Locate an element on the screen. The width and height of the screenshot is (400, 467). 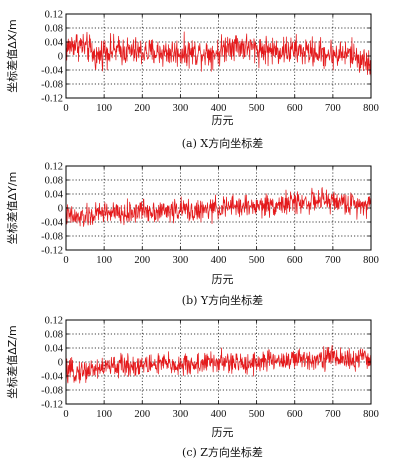
y-axis-label: 坐标差值ΔX/m is located at coordinates (12, 55).